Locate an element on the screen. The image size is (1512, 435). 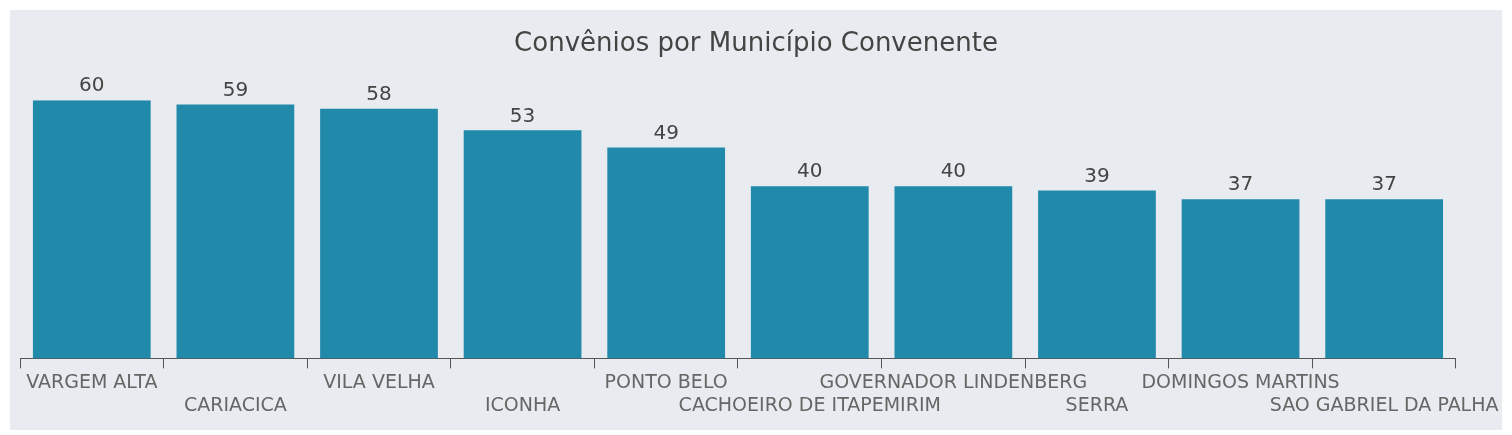
x-tick-label: SERRA is located at coordinates (1097, 403).